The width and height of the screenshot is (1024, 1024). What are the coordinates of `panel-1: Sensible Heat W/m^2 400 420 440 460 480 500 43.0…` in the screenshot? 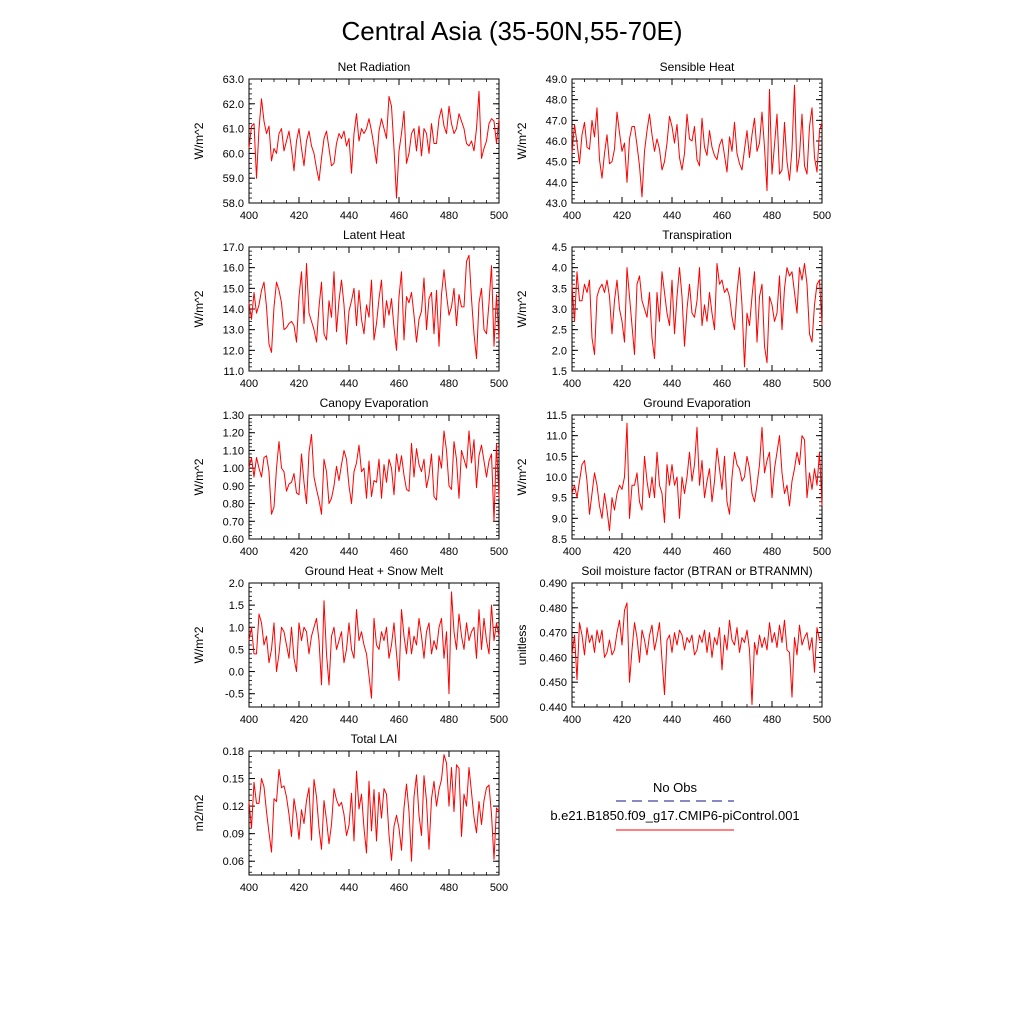 It's located at (673, 141).